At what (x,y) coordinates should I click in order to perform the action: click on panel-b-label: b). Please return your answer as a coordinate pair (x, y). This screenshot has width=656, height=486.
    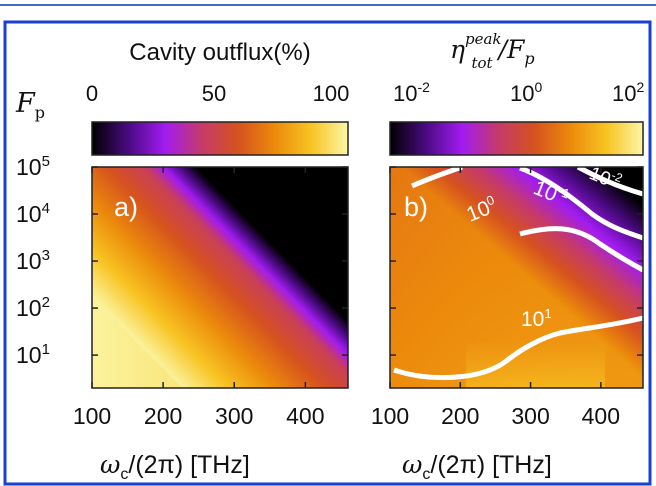
    Looking at the image, I should click on (416, 207).